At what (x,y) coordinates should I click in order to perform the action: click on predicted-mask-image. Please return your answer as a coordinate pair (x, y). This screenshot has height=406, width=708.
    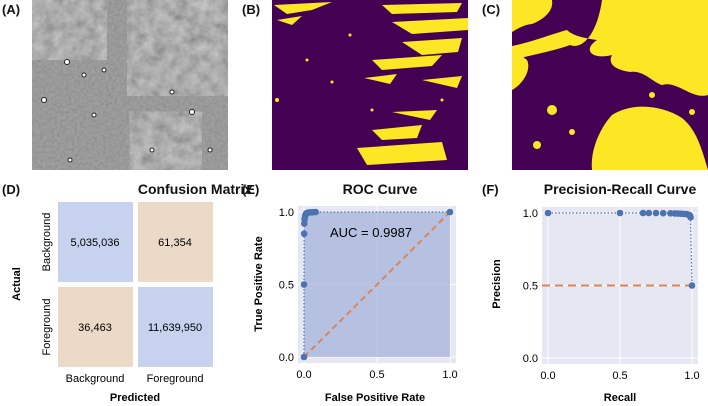
    Looking at the image, I should click on (370, 85).